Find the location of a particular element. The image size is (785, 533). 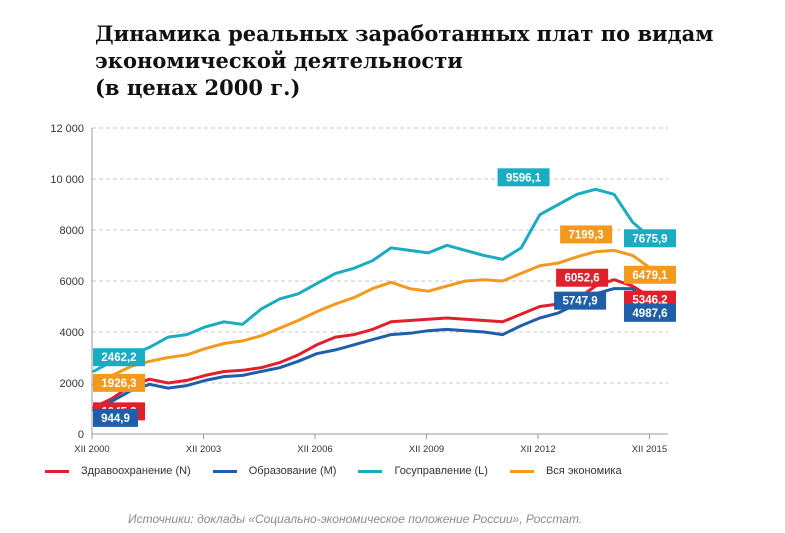

data-label: 7675,9 is located at coordinates (649, 239).